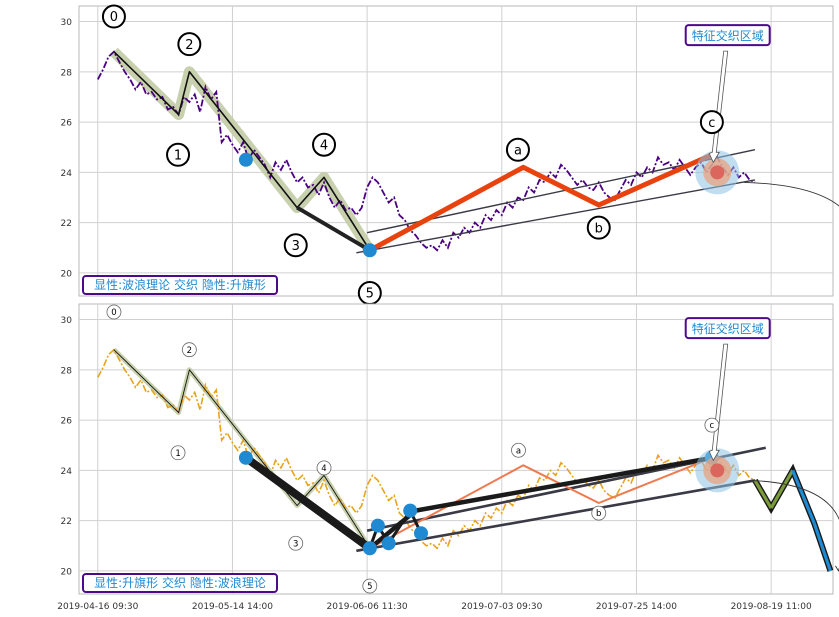 Image resolution: width=839 pixels, height=617 pixels. I want to click on projection-arrowhead, so click(837, 568).